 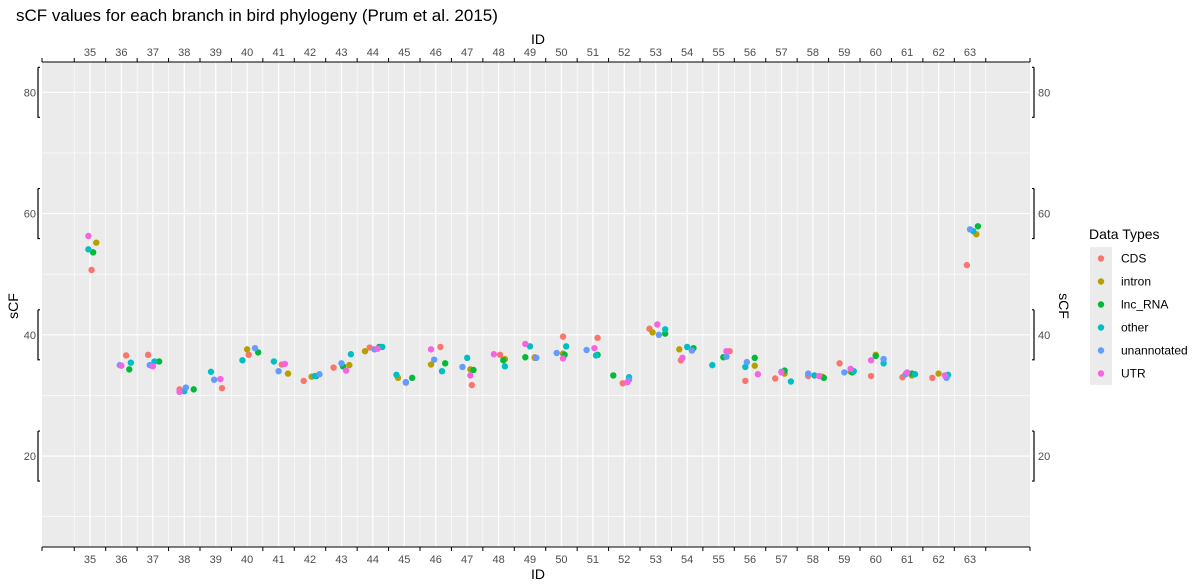 What do you see at coordinates (718, 560) in the screenshot?
I see `x-tick-label-bottom: 55` at bounding box center [718, 560].